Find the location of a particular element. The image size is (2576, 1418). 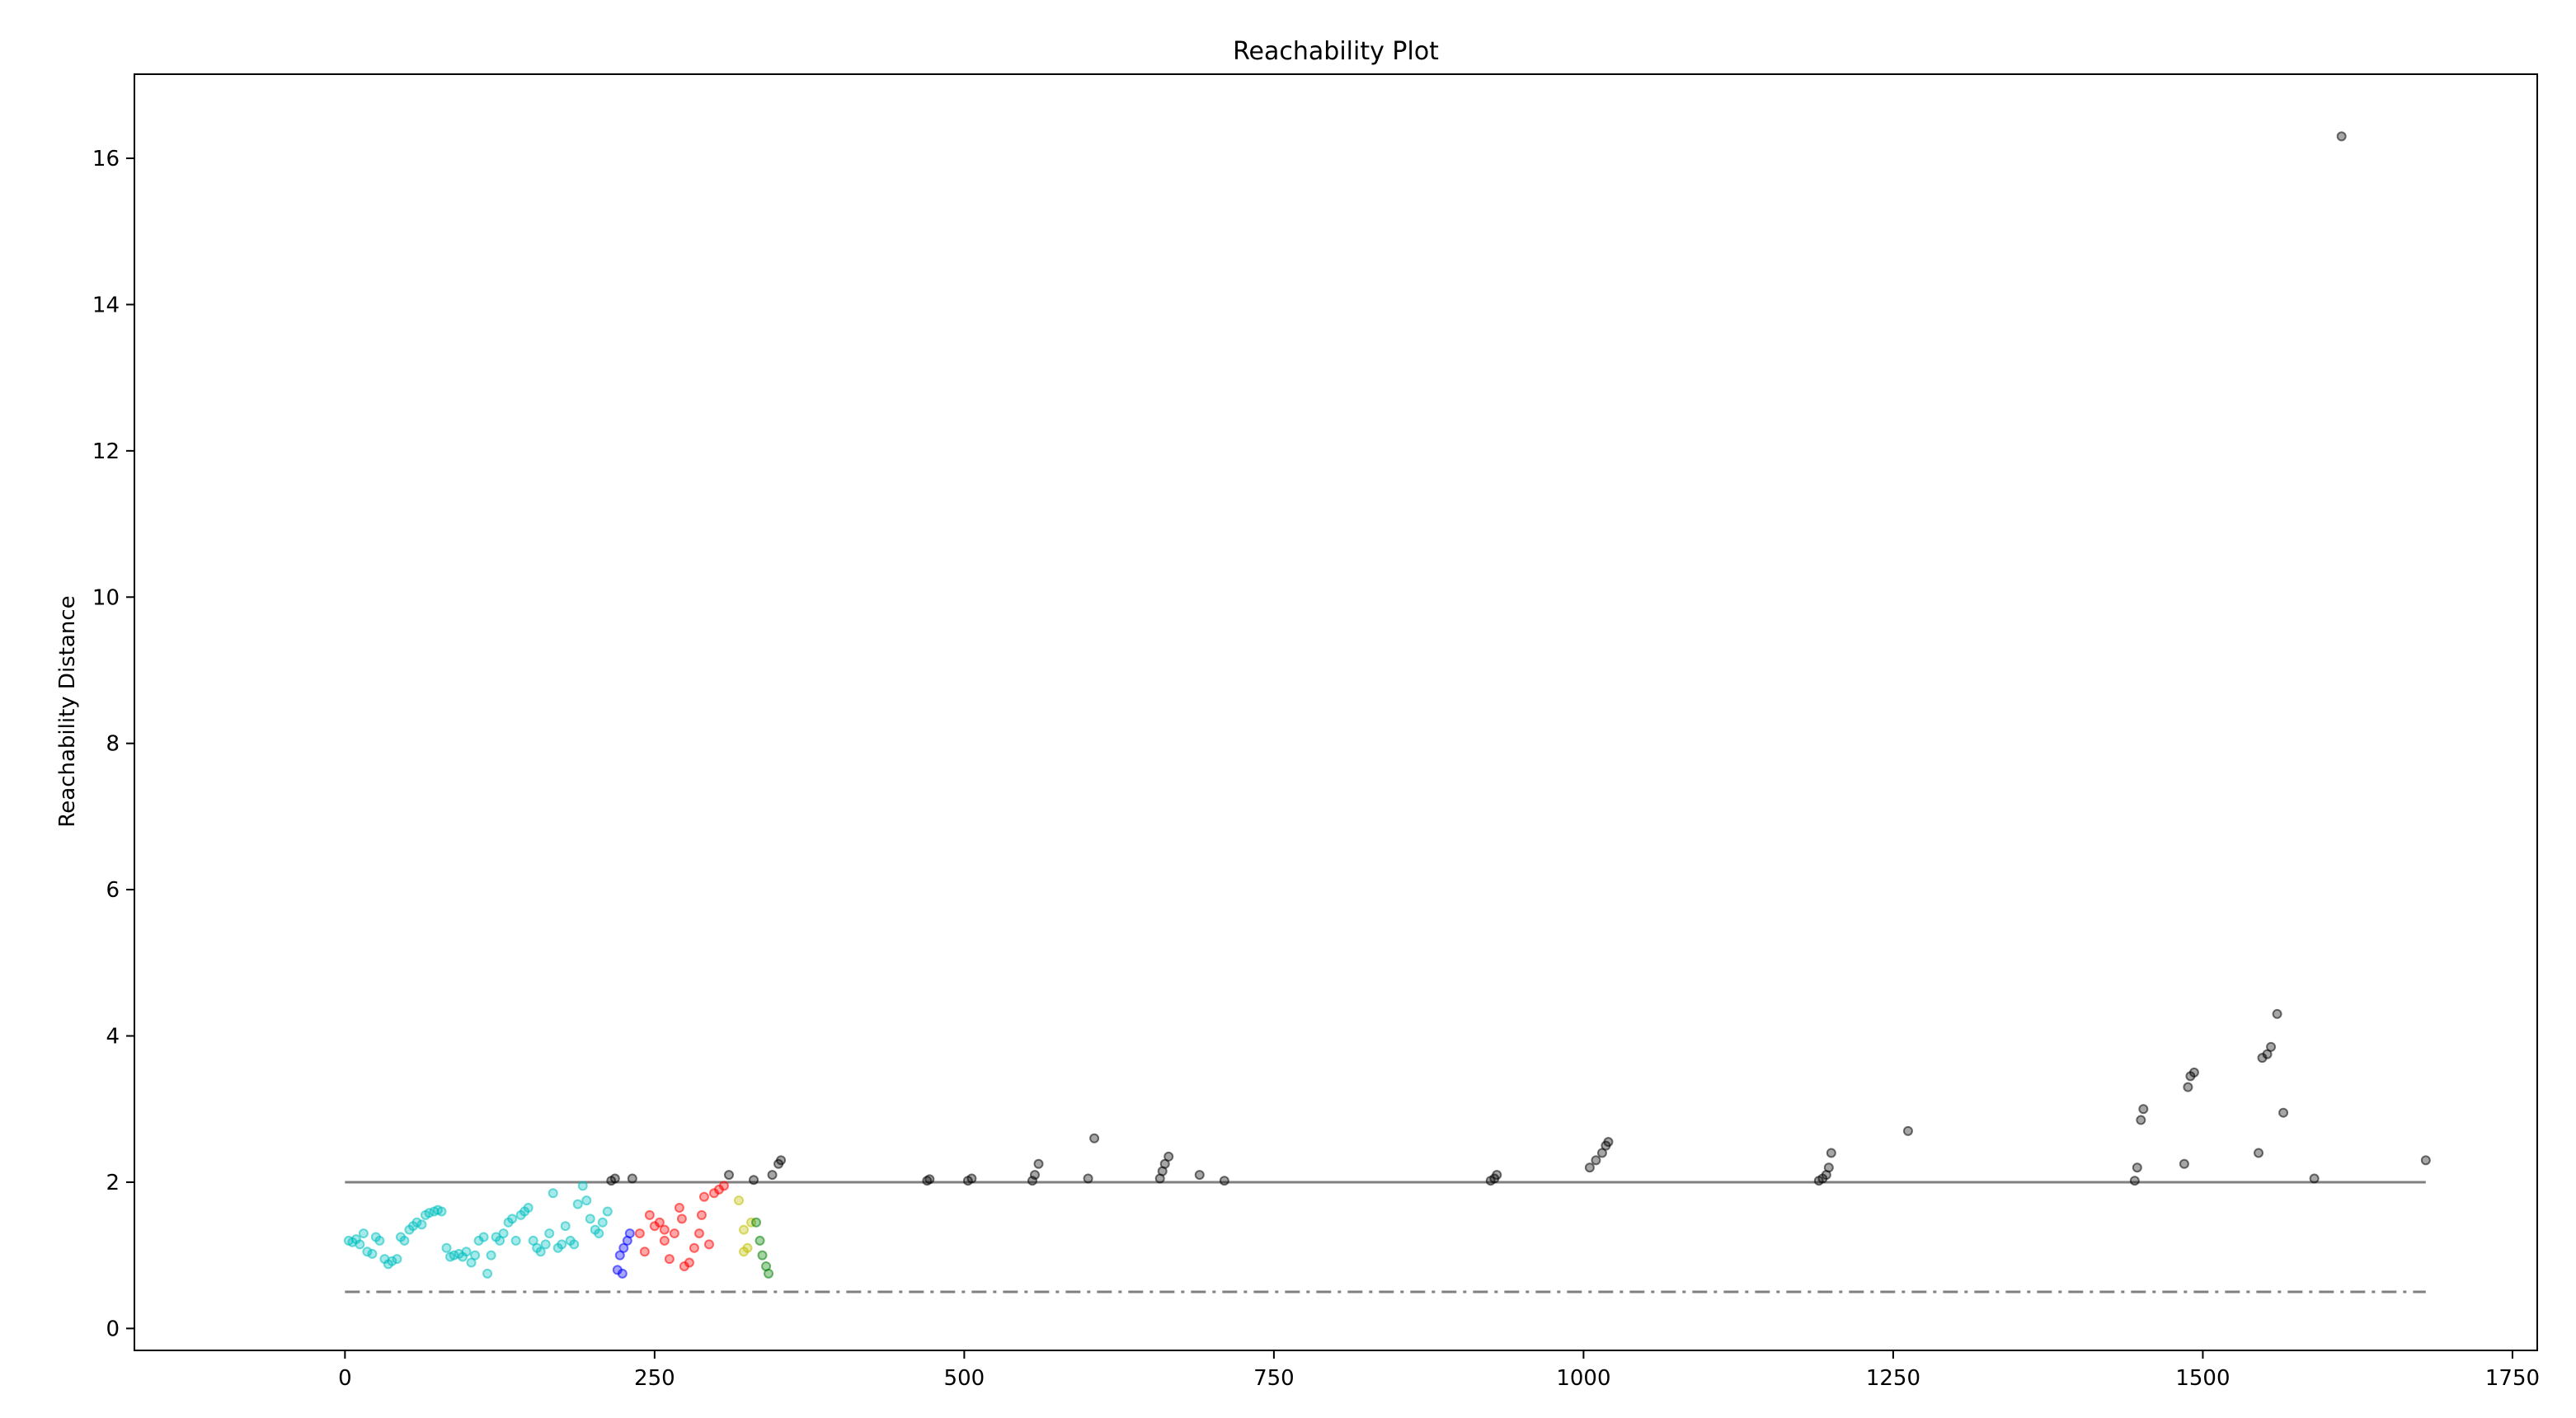

reference-lines is located at coordinates (1385, 1237).